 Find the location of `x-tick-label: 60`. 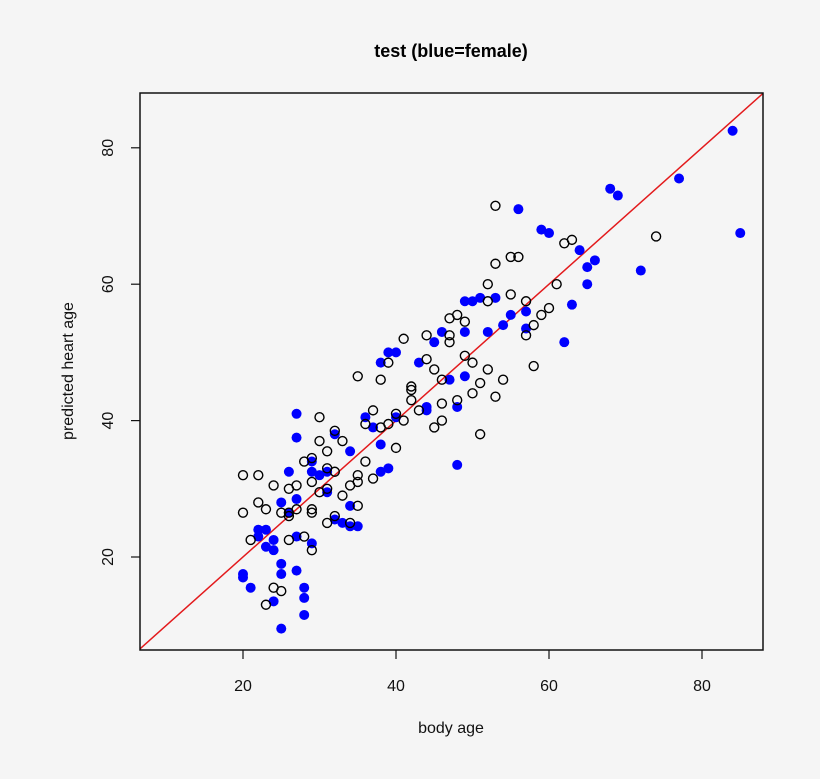

x-tick-label: 60 is located at coordinates (549, 686).